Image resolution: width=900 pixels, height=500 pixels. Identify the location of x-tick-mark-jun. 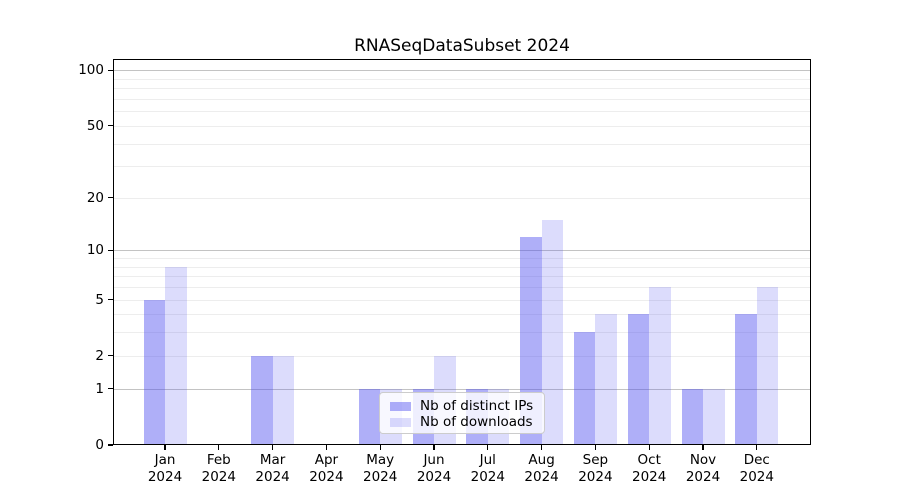
(434, 447).